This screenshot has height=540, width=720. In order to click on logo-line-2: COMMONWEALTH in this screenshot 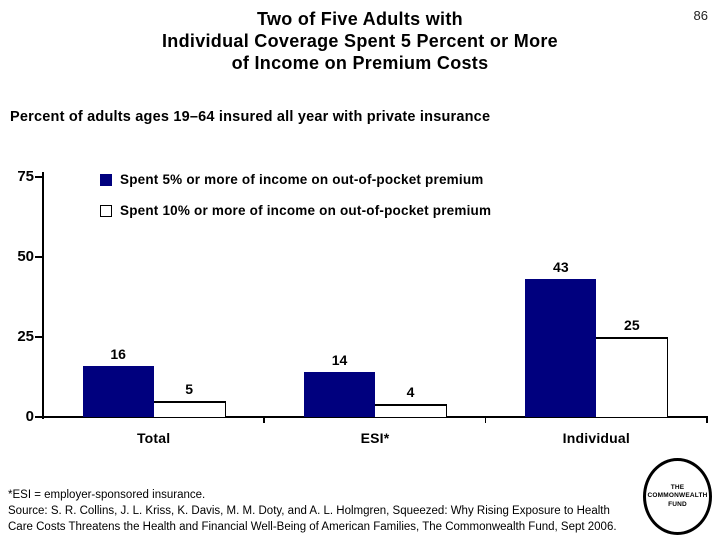, I will do `click(677, 496)`.